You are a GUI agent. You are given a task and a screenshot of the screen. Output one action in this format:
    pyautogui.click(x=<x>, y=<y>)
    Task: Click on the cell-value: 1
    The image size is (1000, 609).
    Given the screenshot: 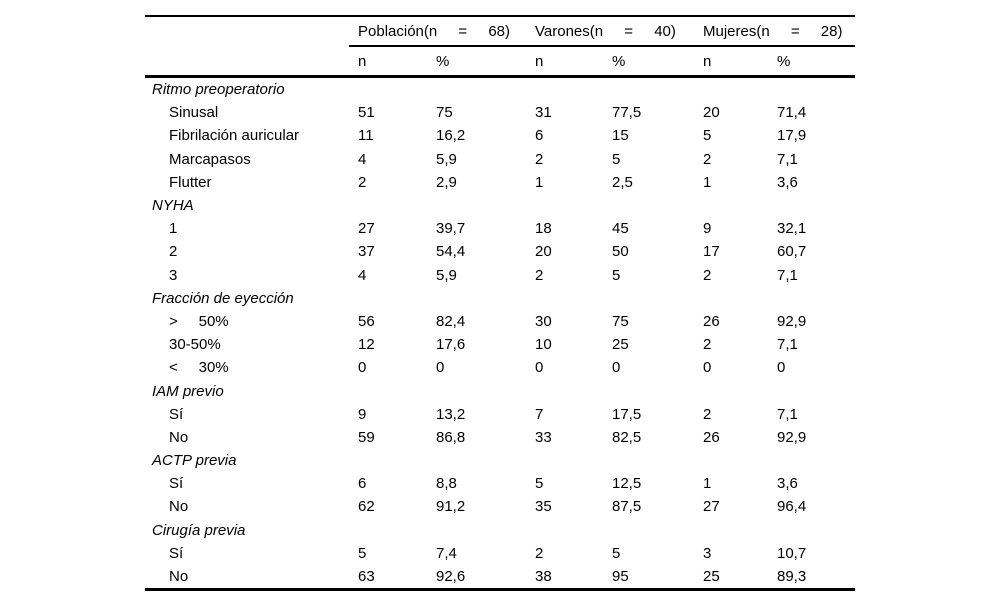 What is the action you would take?
    pyautogui.click(x=707, y=182)
    